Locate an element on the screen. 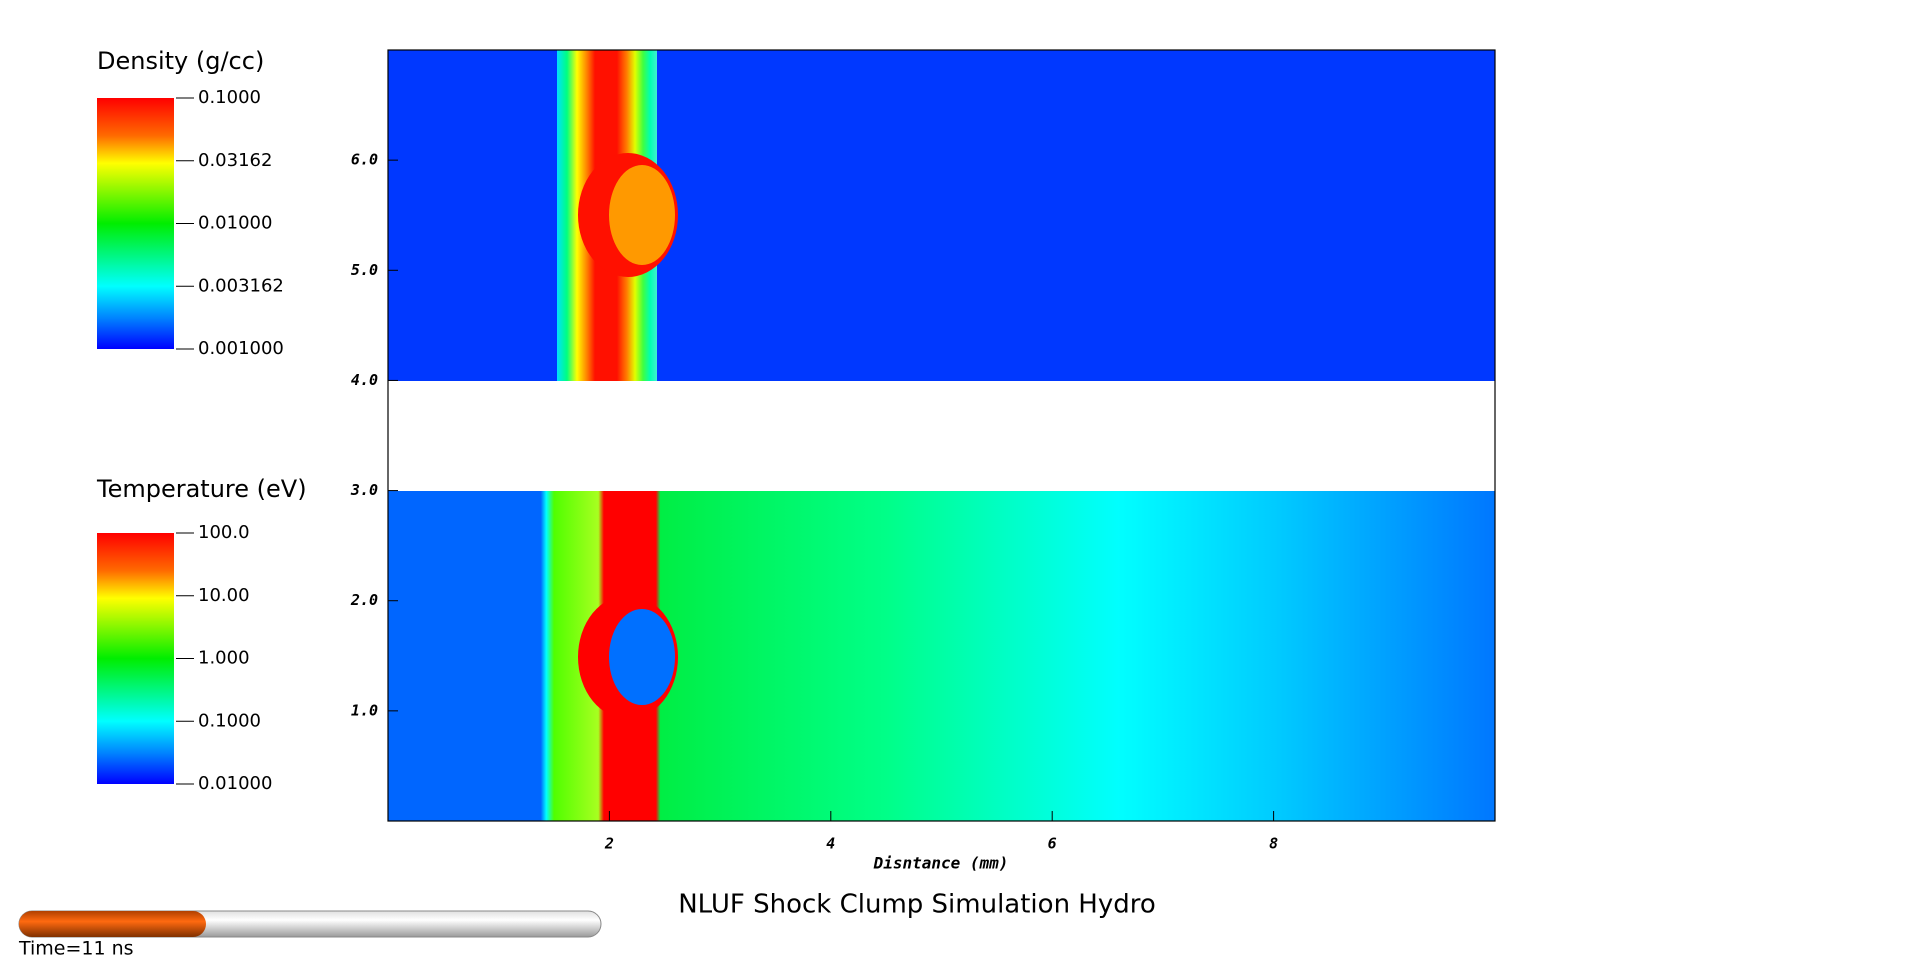 Image resolution: width=1920 pixels, height=958 pixels. plot-title: NLUF Shock Clump Simulation Hydro is located at coordinates (917, 905).